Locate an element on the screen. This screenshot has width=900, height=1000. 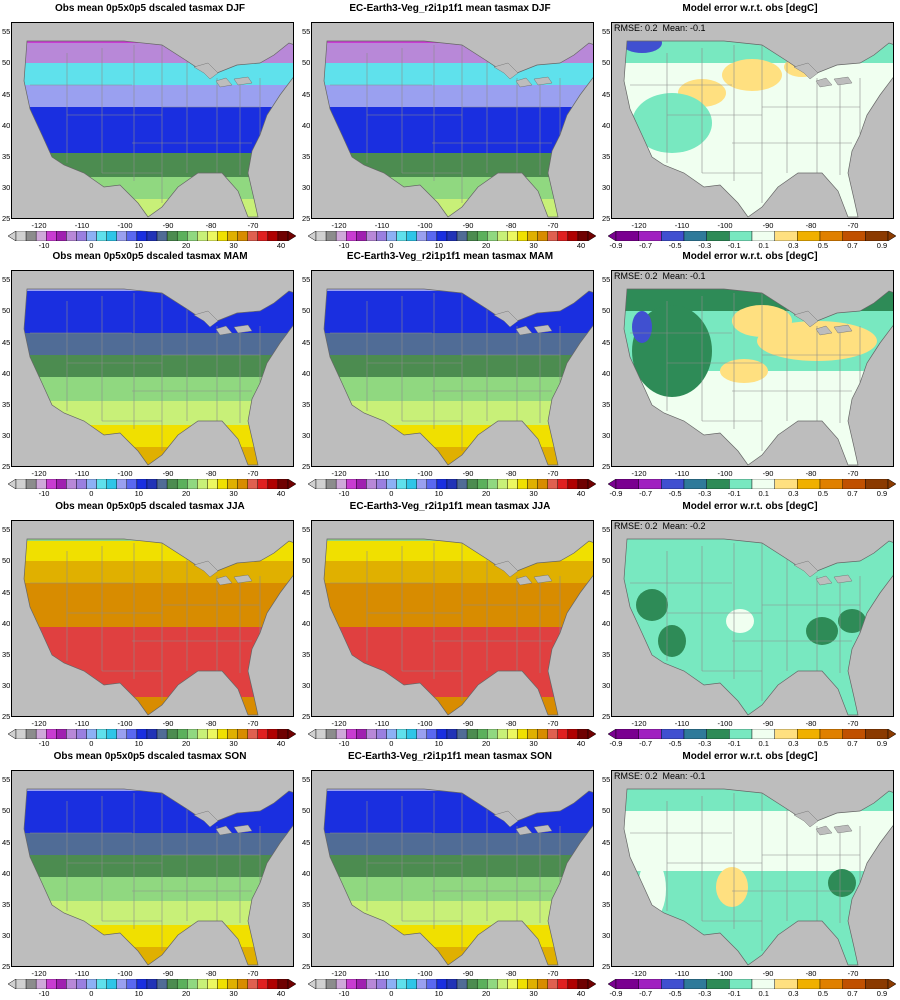
lon-tick-label: -110 is located at coordinates (382, 473).